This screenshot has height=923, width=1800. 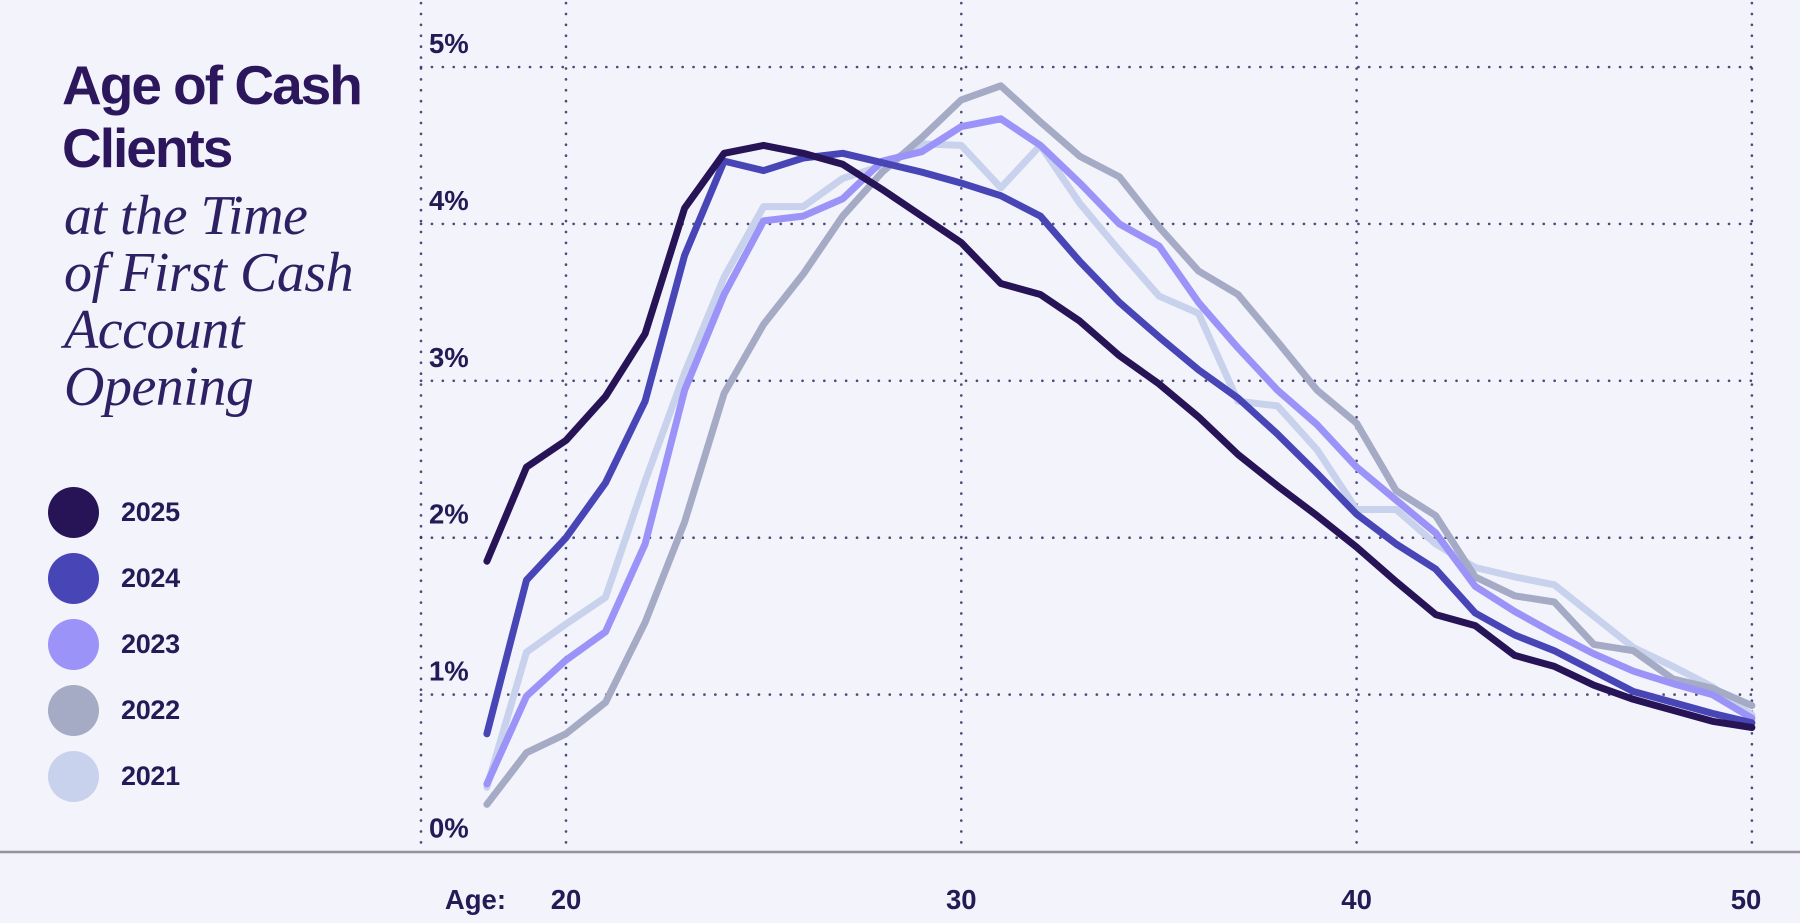 What do you see at coordinates (449, 671) in the screenshot?
I see `y-tick-label-1%: 1%` at bounding box center [449, 671].